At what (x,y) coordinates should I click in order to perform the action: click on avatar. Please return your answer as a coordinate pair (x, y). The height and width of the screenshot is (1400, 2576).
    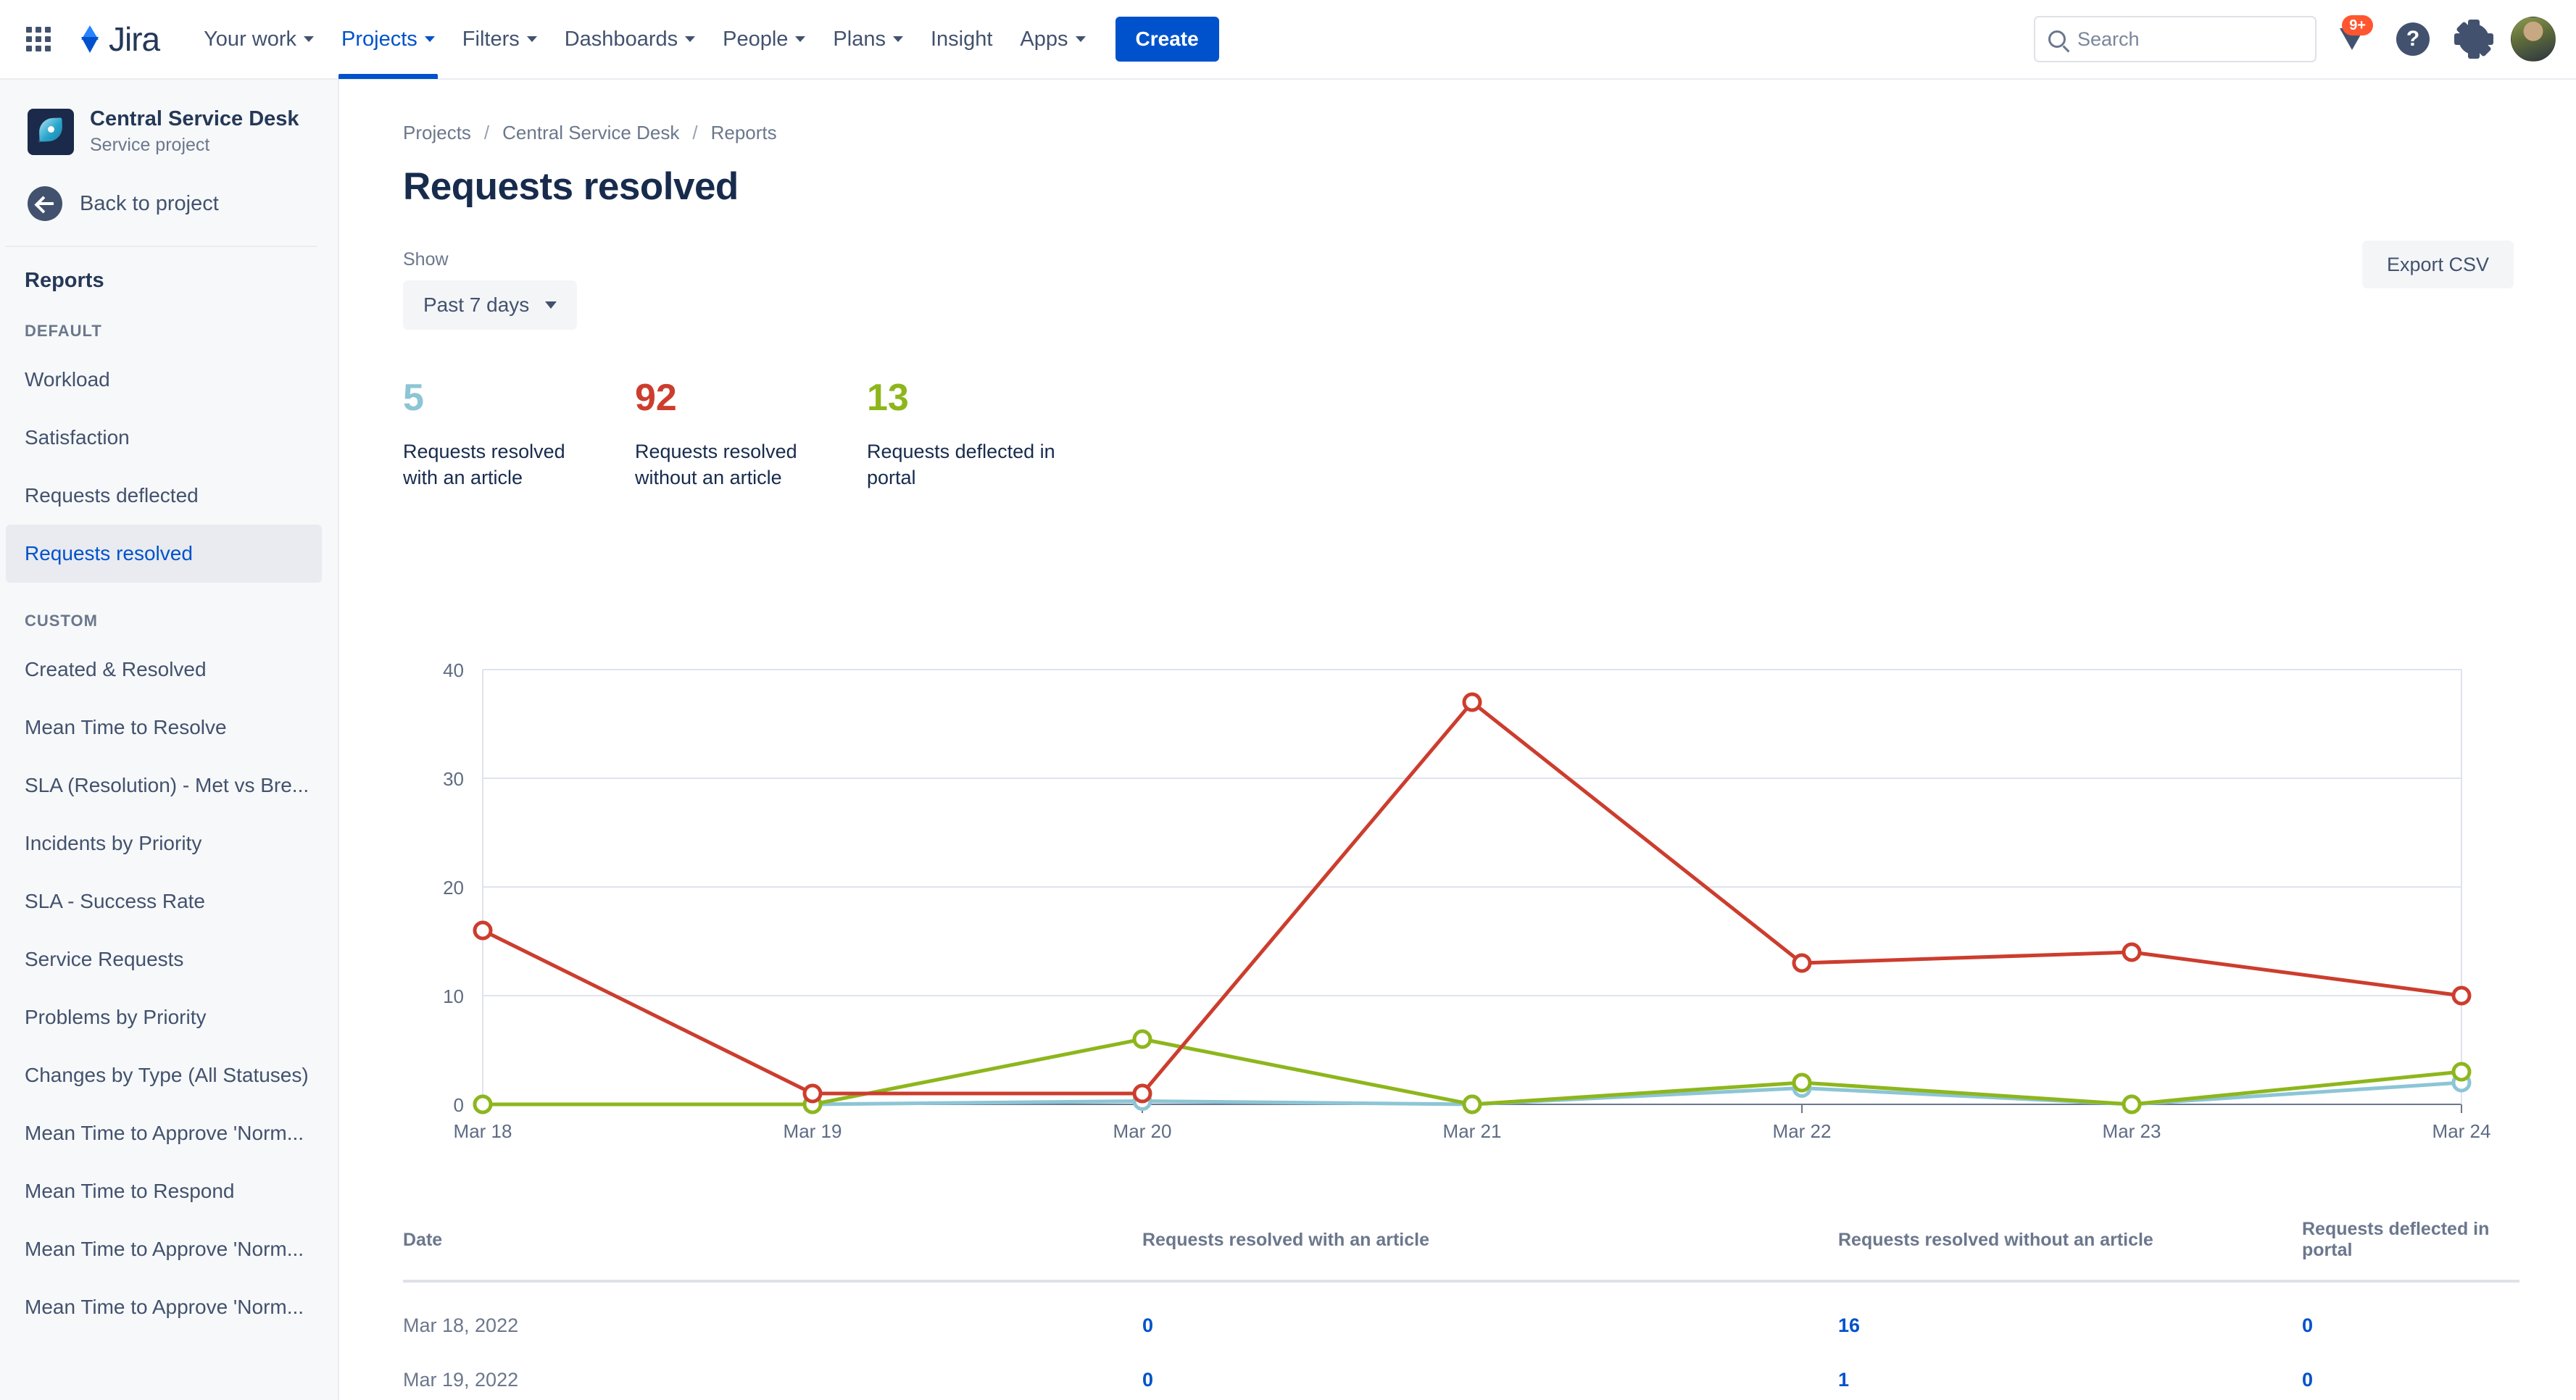
    Looking at the image, I should click on (2533, 39).